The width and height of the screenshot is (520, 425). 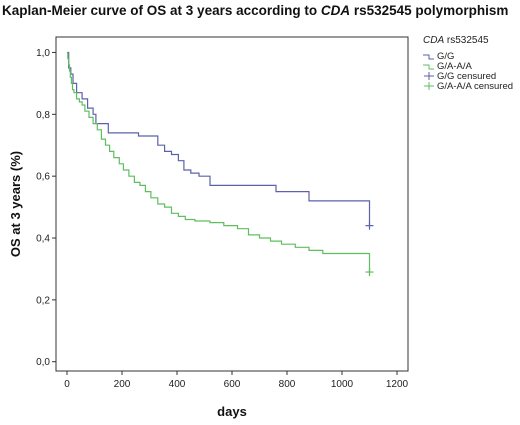 What do you see at coordinates (466, 76) in the screenshot?
I see `legend-label: G/G censured` at bounding box center [466, 76].